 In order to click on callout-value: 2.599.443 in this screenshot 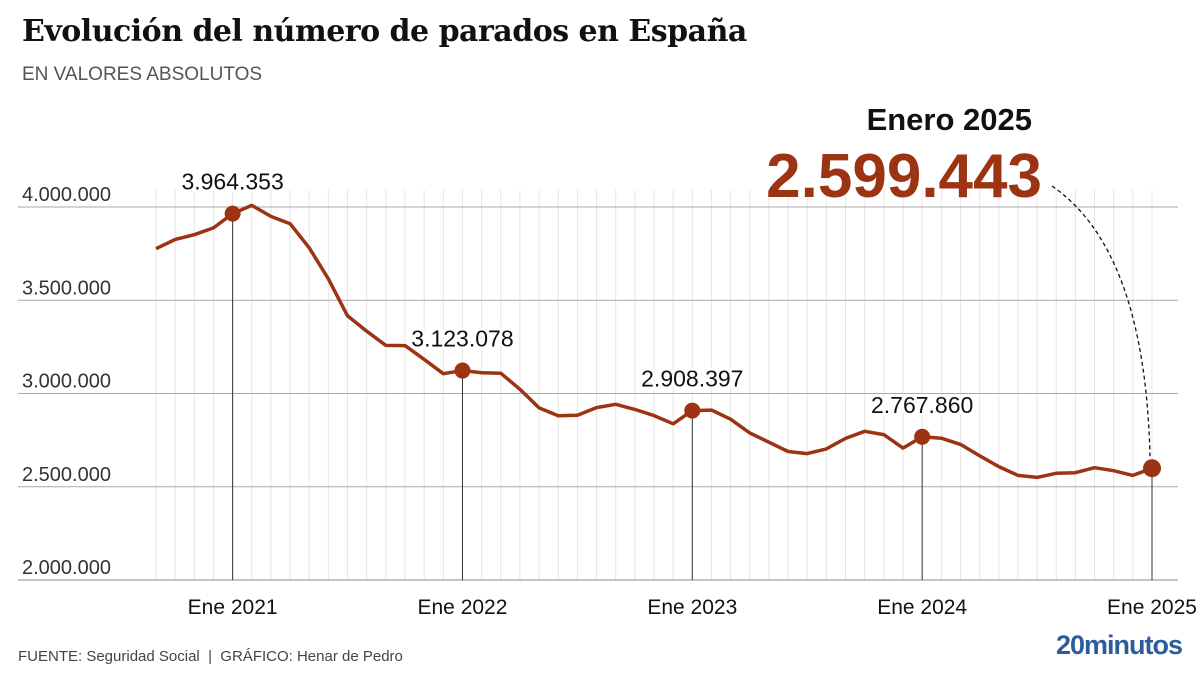, I will do `click(904, 176)`.